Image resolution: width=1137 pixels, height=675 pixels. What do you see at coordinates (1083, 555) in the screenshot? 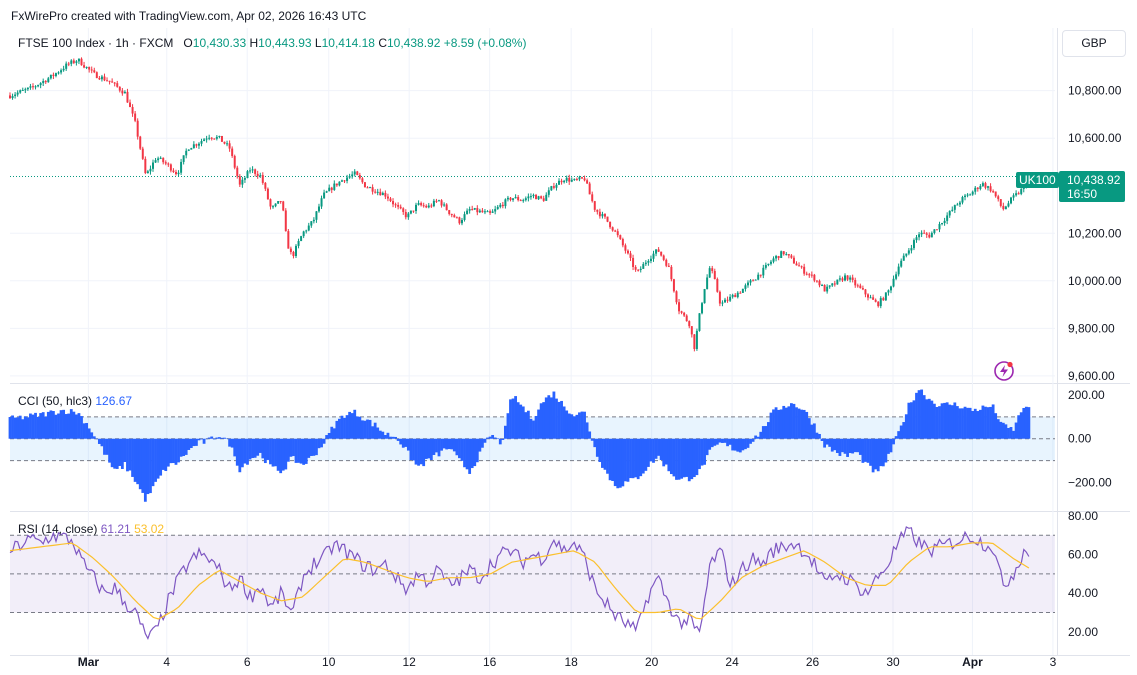
I see `rsi-axis-label: 60.00` at bounding box center [1083, 555].